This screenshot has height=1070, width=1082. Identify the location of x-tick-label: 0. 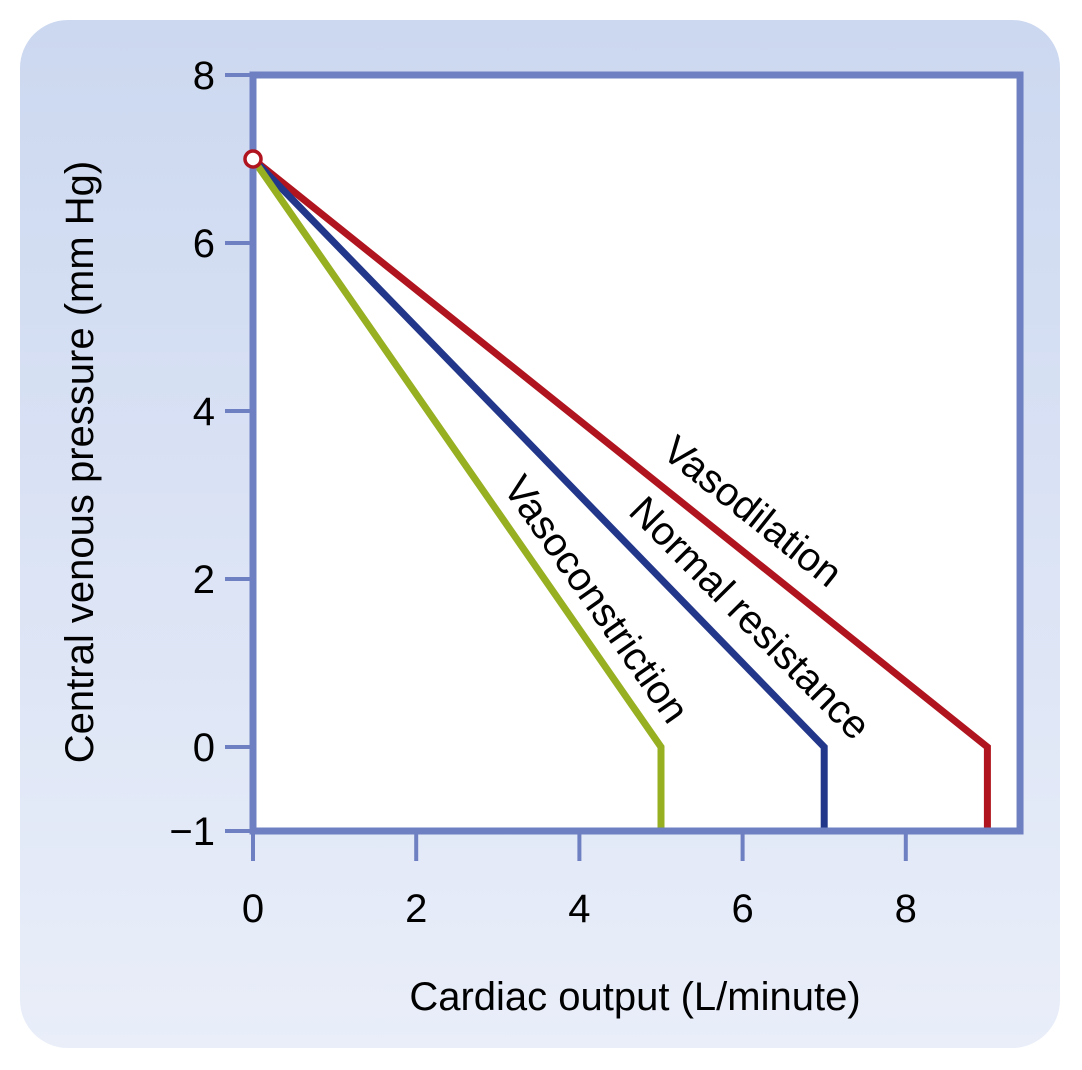
(253, 909).